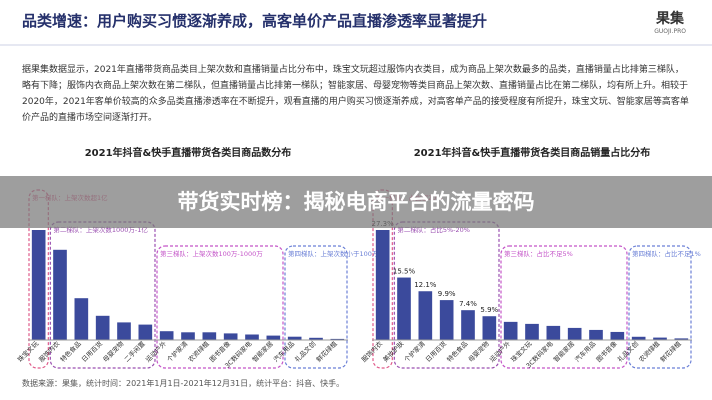 The image size is (712, 400). What do you see at coordinates (670, 19) in the screenshot?
I see `logo: 果集` at bounding box center [670, 19].